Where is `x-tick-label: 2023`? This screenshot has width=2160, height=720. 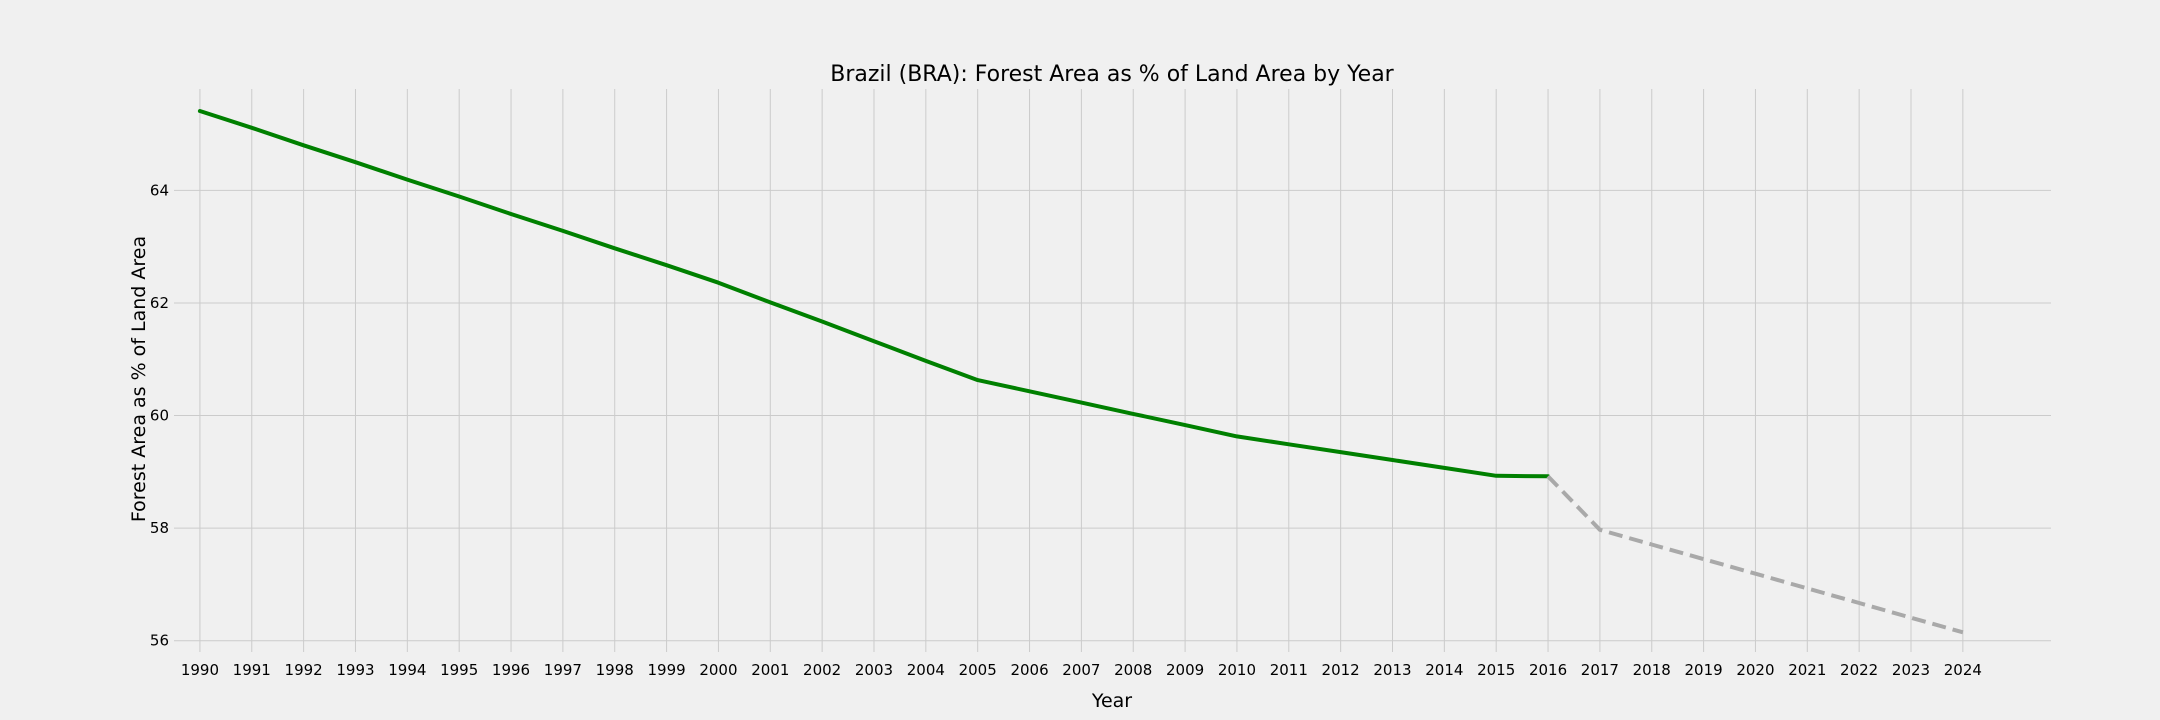 x-tick-label: 2023 is located at coordinates (1911, 670).